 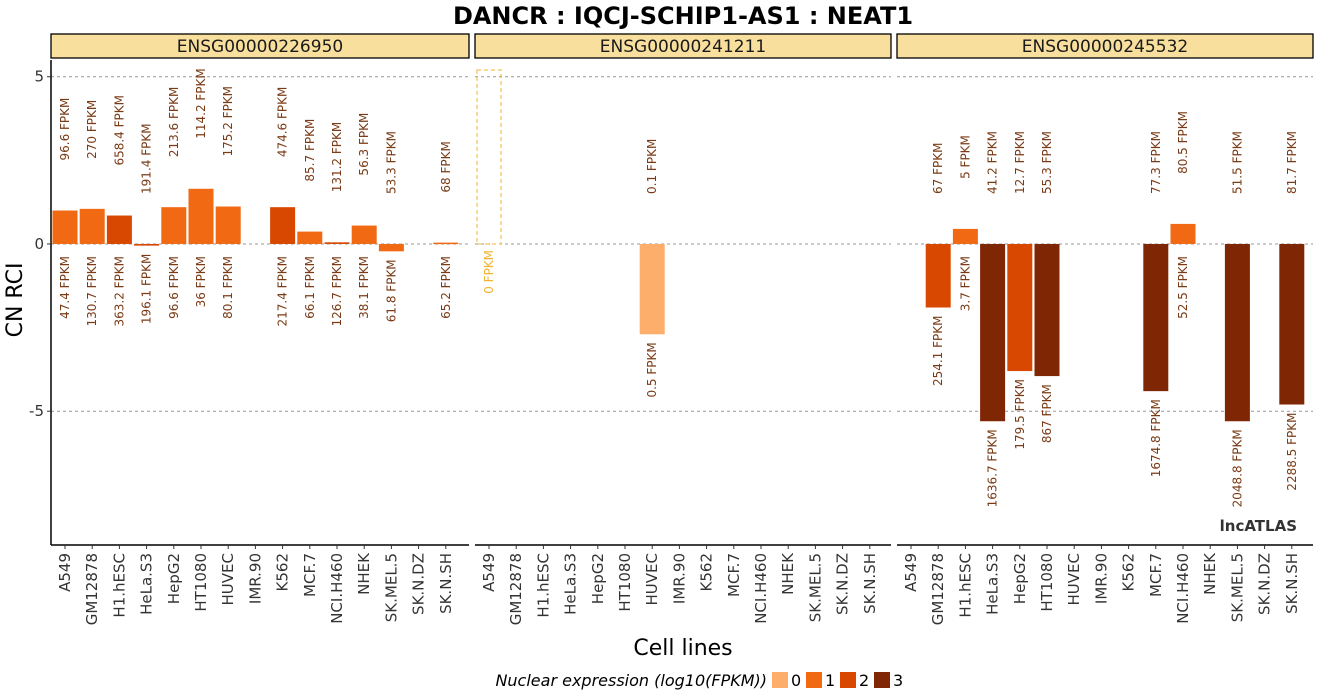 What do you see at coordinates (174, 287) in the screenshot?
I see `bar-label-bottom: 96.6 FPKM` at bounding box center [174, 287].